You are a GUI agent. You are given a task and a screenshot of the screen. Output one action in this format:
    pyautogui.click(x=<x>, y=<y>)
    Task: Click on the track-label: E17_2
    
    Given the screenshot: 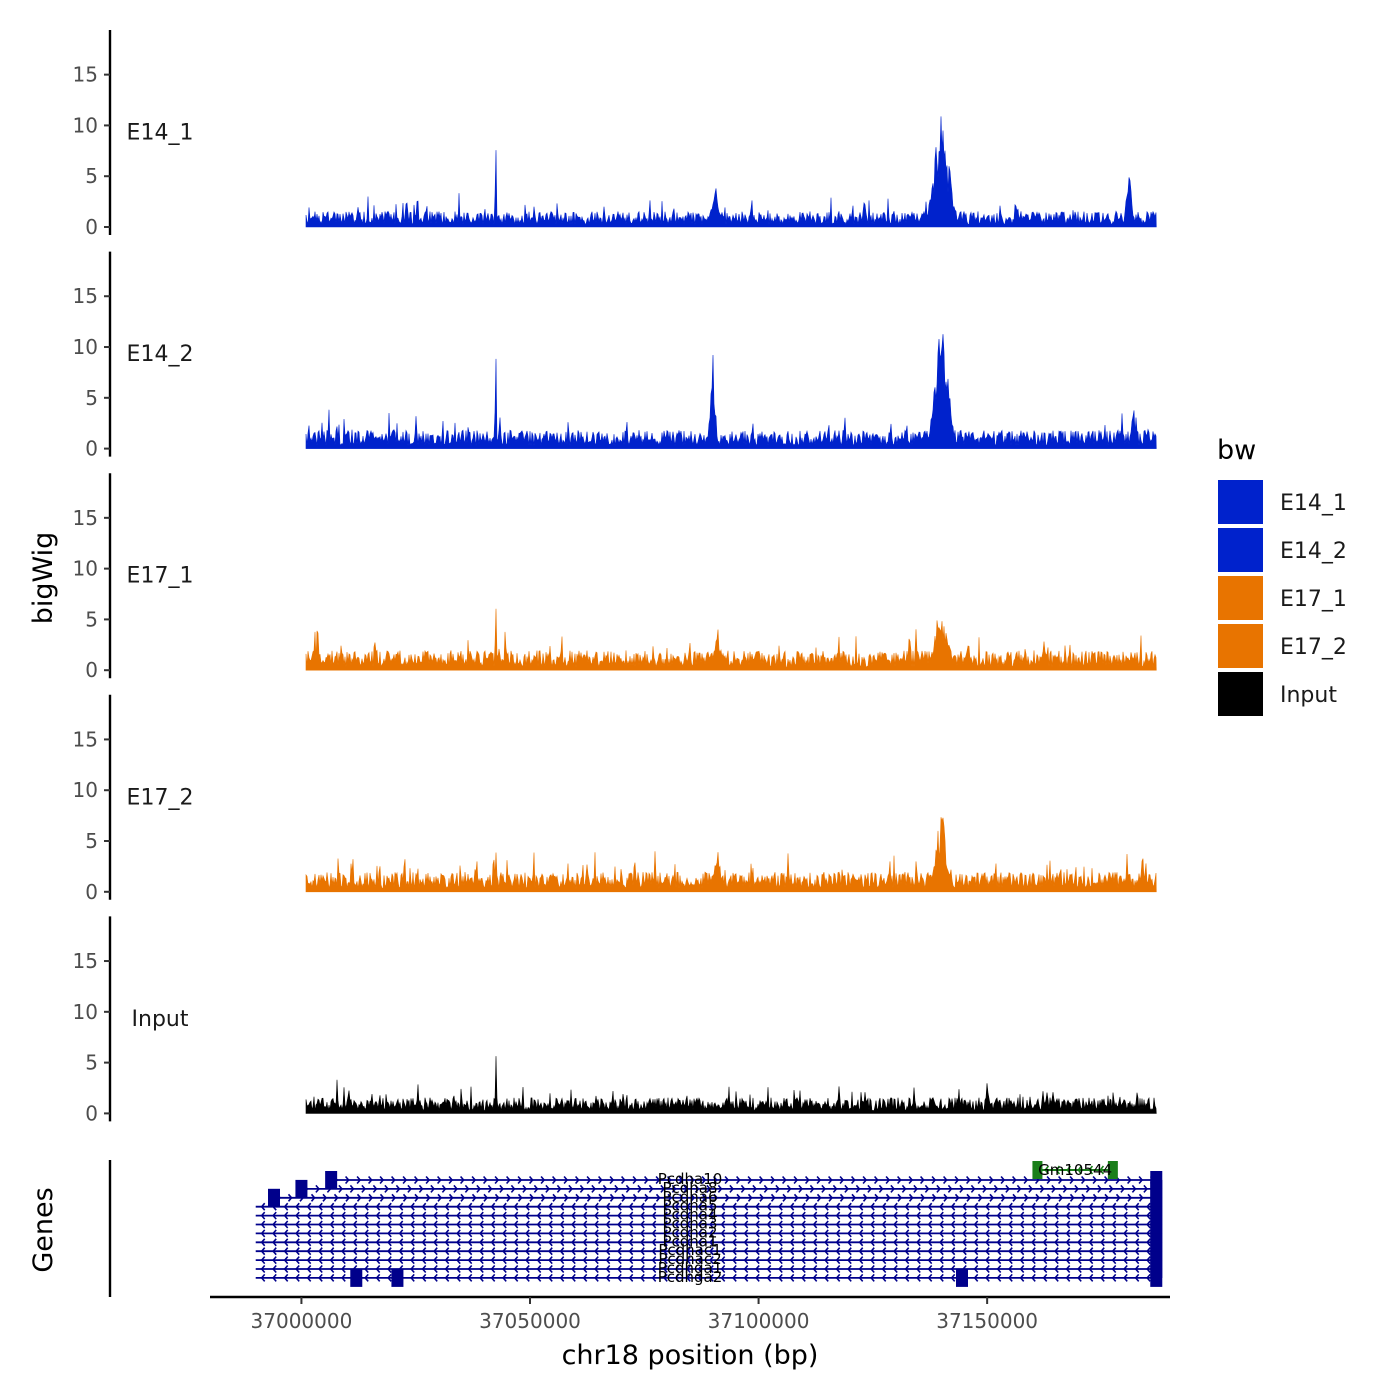 What is the action you would take?
    pyautogui.click(x=160, y=797)
    